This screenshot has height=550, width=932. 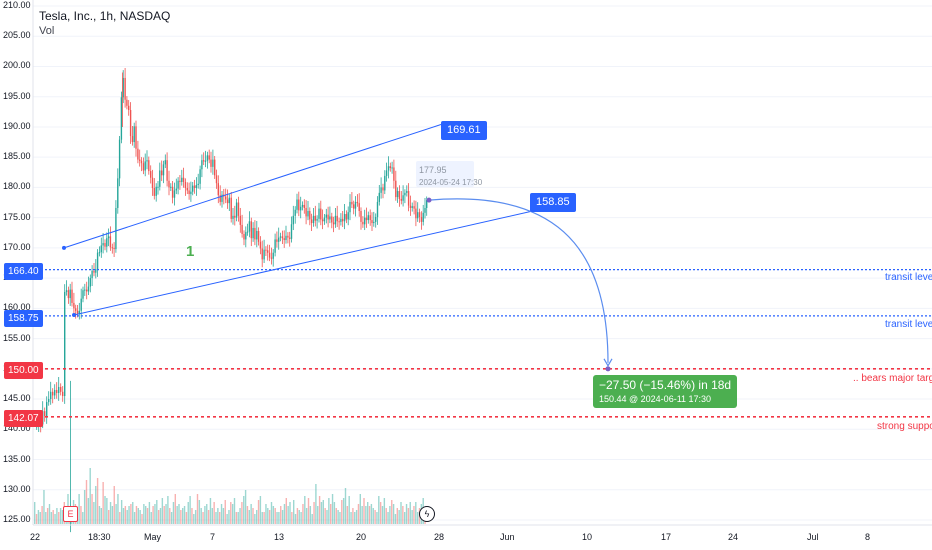 What do you see at coordinates (17, 35) in the screenshot?
I see `y-tick-label: 205.00` at bounding box center [17, 35].